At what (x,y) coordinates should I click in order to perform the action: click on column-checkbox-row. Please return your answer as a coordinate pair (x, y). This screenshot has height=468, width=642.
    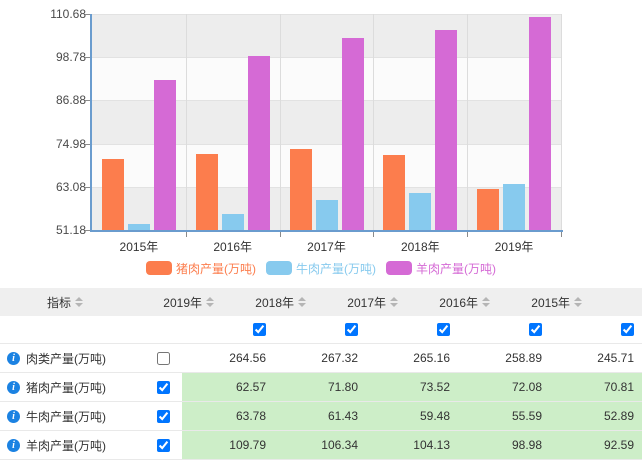
    Looking at the image, I should click on (321, 330).